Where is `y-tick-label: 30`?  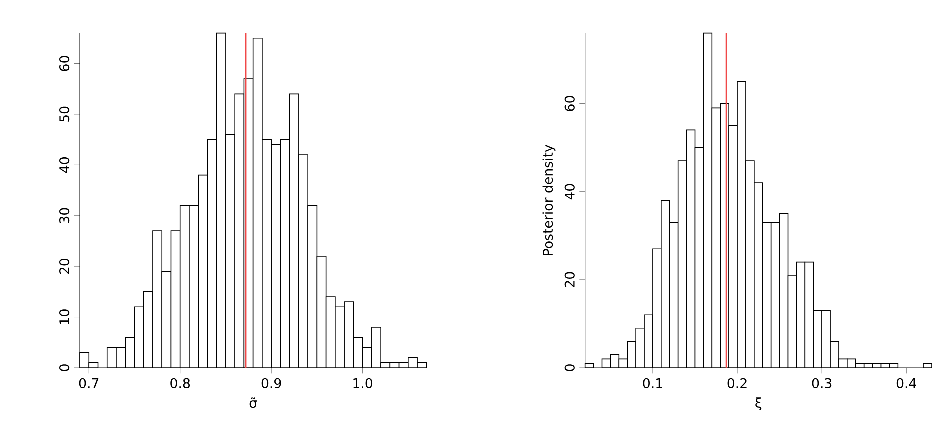
y-tick-label: 30 is located at coordinates (65, 216).